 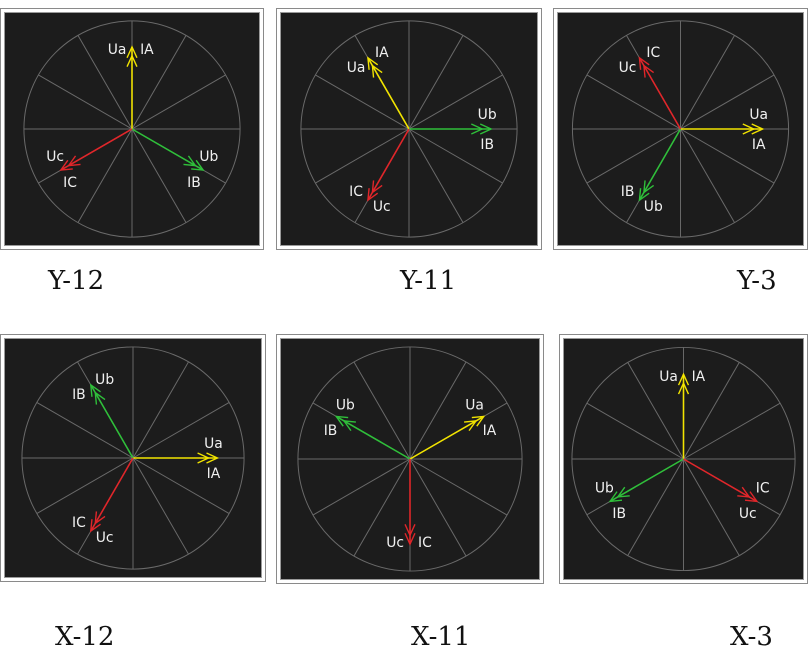 I want to click on phasor-panel-bg: IA Ua IB Ub Uc IC, so click(x=132, y=129).